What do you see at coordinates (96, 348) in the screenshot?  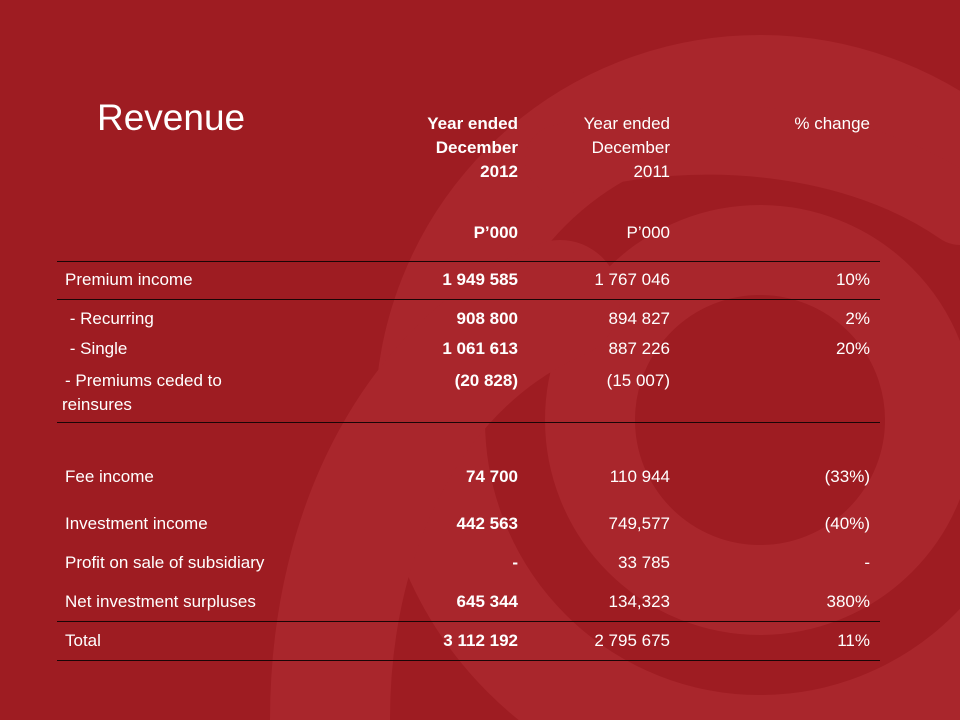 I see `row-label: - Single` at bounding box center [96, 348].